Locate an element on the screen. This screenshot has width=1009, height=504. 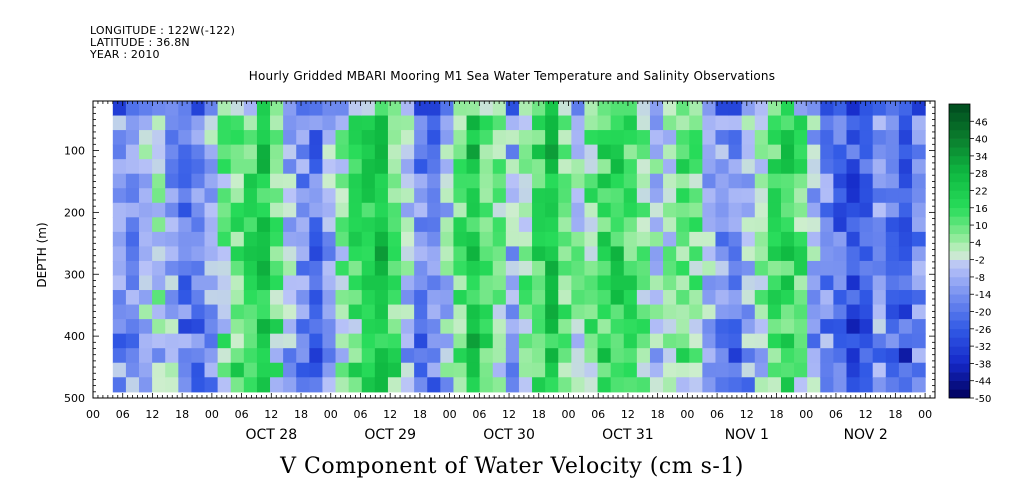
x-tick-label: 12 is located at coordinates (509, 414).